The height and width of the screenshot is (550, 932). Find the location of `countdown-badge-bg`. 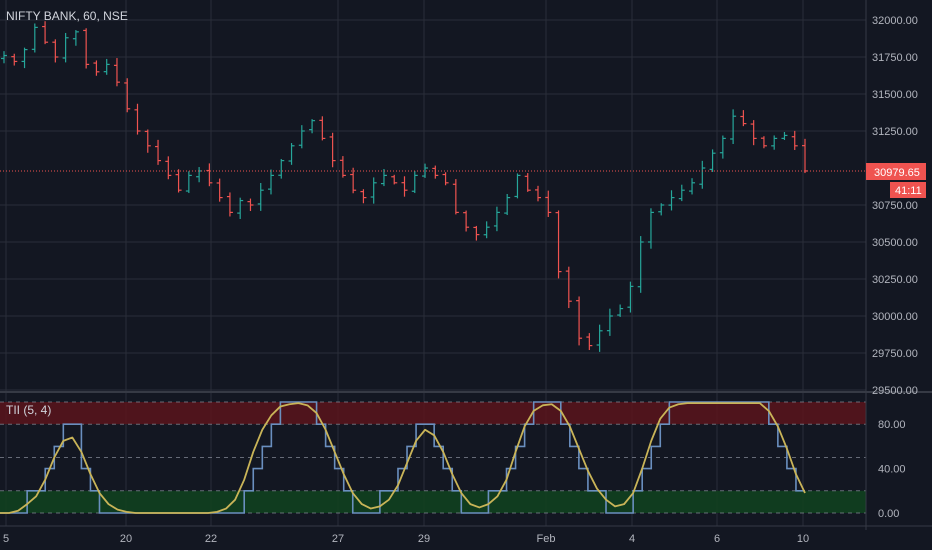

countdown-badge-bg is located at coordinates (908, 190).